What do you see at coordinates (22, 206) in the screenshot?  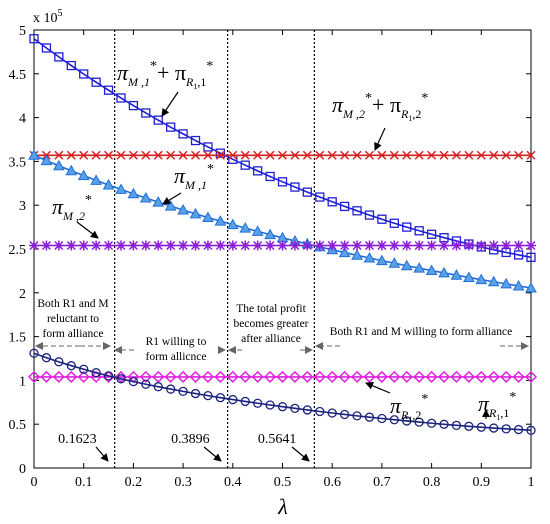 I see `y-tick-label: 3` at bounding box center [22, 206].